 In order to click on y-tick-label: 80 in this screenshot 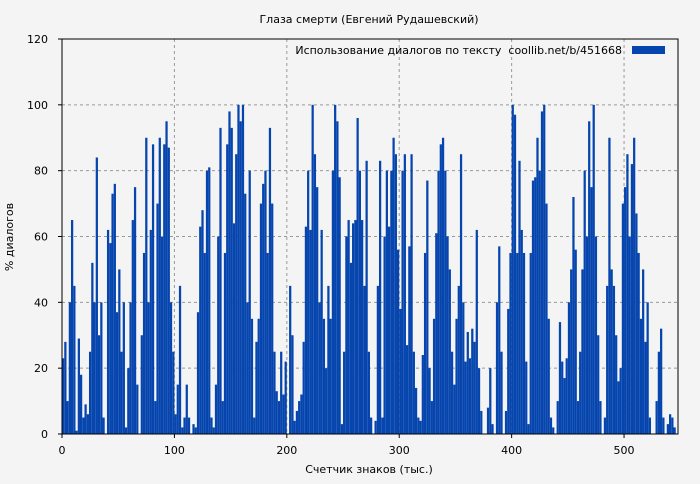, I will do `click(41, 171)`.